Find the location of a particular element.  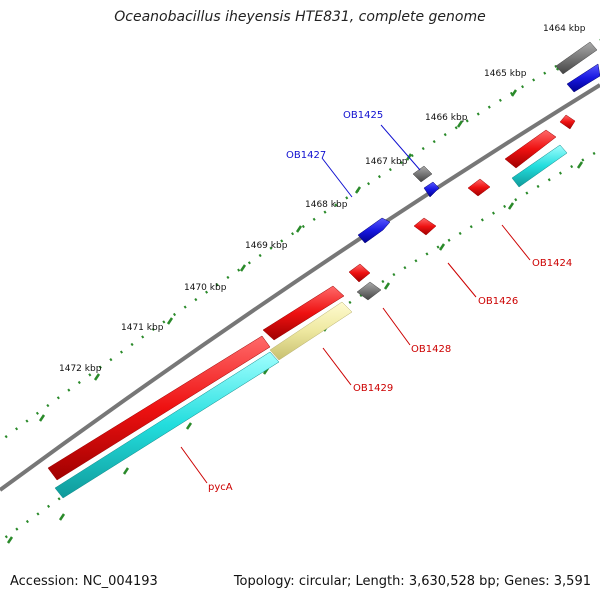

kbp-label-1467: 1467 kbp is located at coordinates (386, 162).